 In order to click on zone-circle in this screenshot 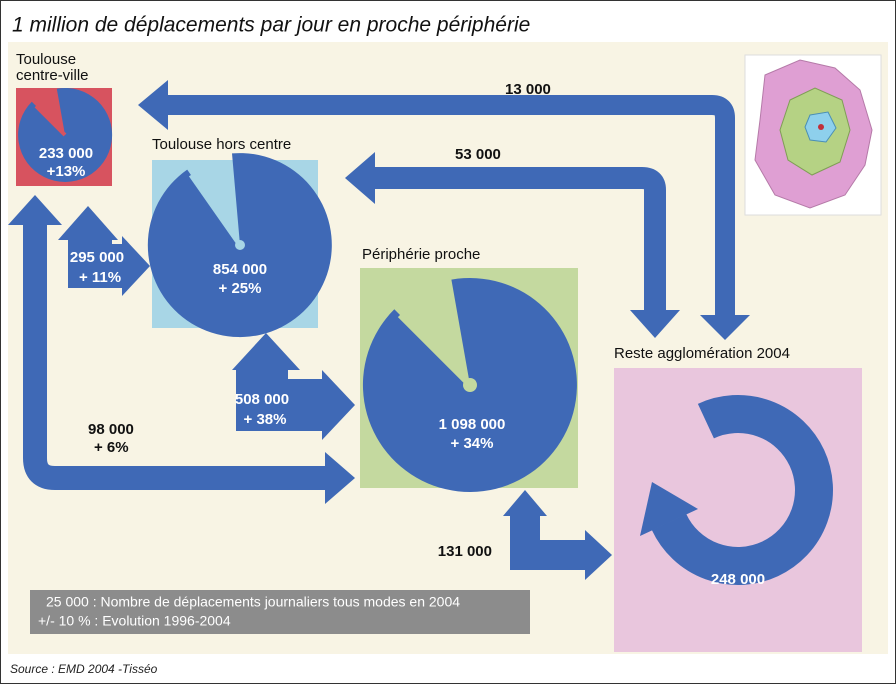, I will do `click(65, 134)`.